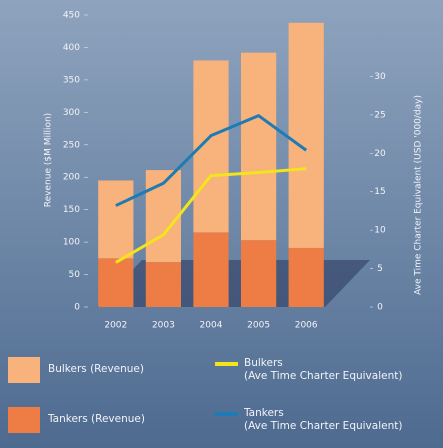 This screenshot has height=448, width=443. Describe the element at coordinates (258, 326) in the screenshot. I see `x-tick-label: 2005` at that location.